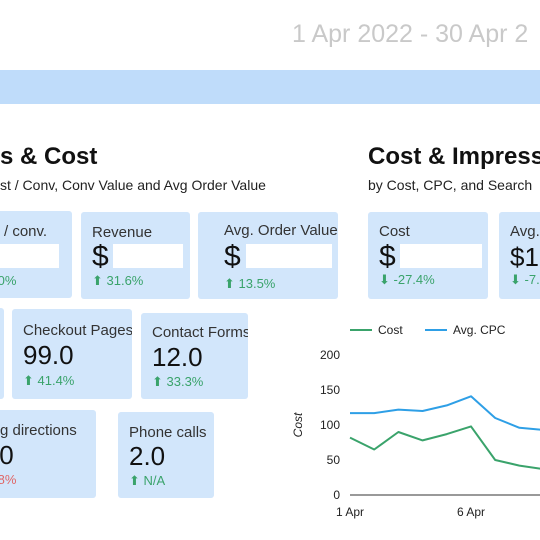 The image size is (540, 540). I want to click on scorecard-change: ⬆ 31.6%, so click(118, 280).